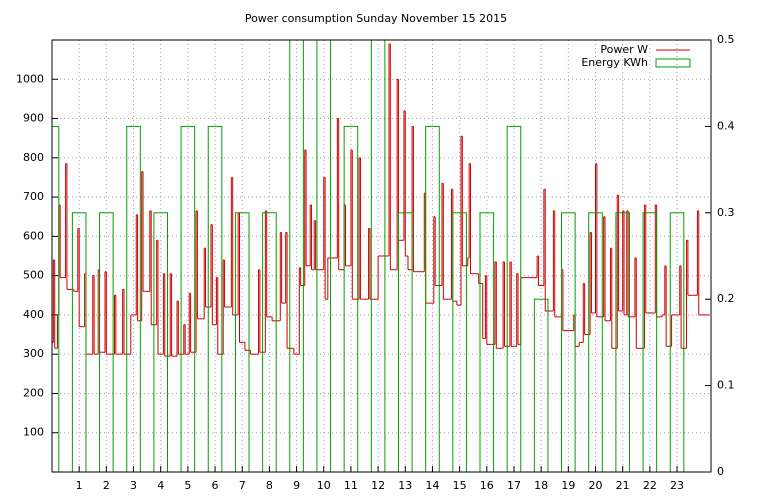 This screenshot has height=500, width=768. Describe the element at coordinates (487, 485) in the screenshot. I see `x-tick-label: 16` at that location.